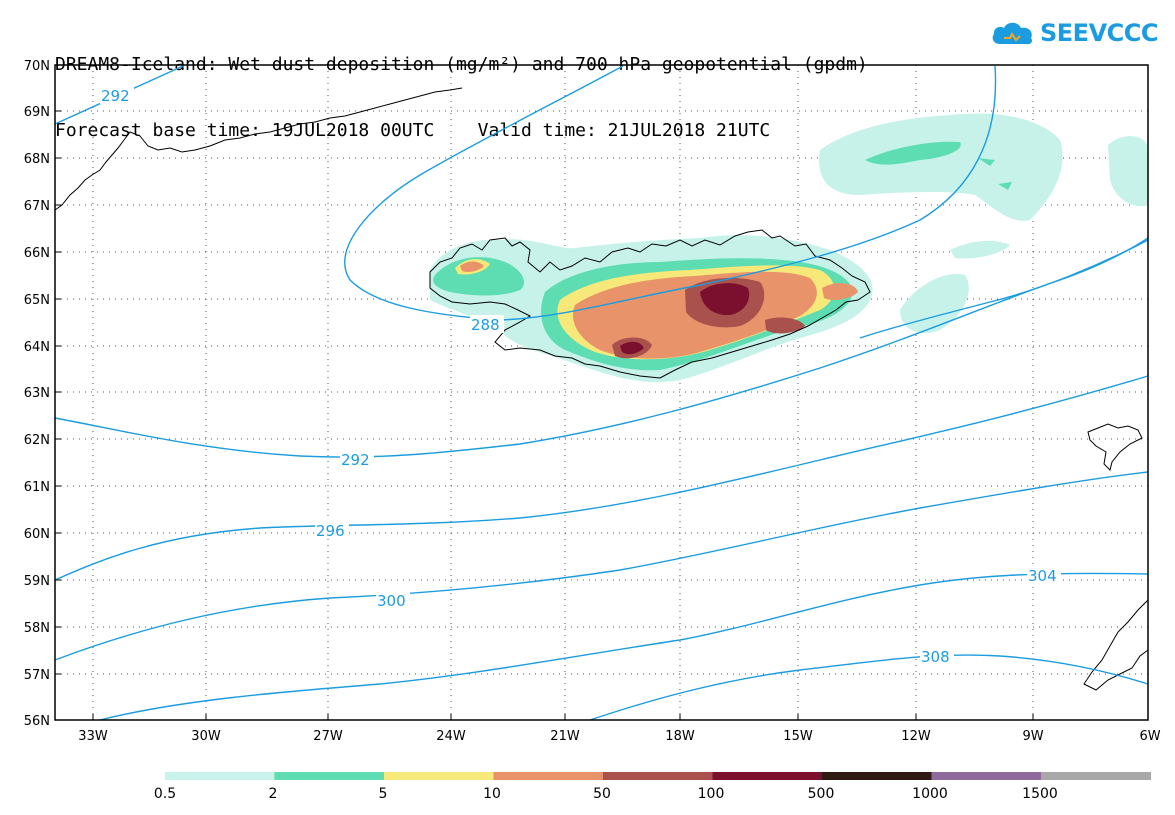 This screenshot has width=1175, height=815. I want to click on faroe-coastline, so click(1115, 447).